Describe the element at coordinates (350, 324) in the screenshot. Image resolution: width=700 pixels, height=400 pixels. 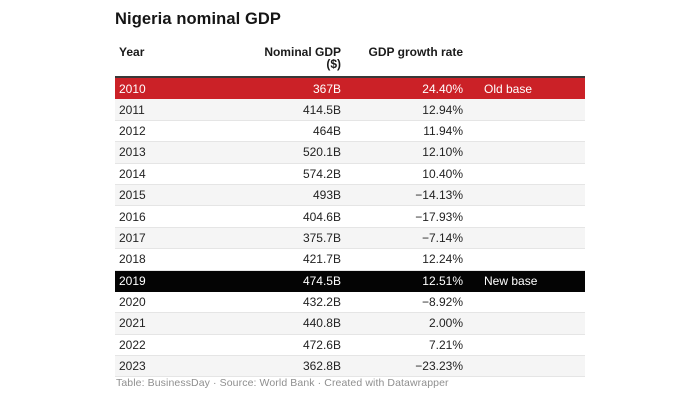
I see `table-row-2021: 2021 440.8B 2.00%` at that location.